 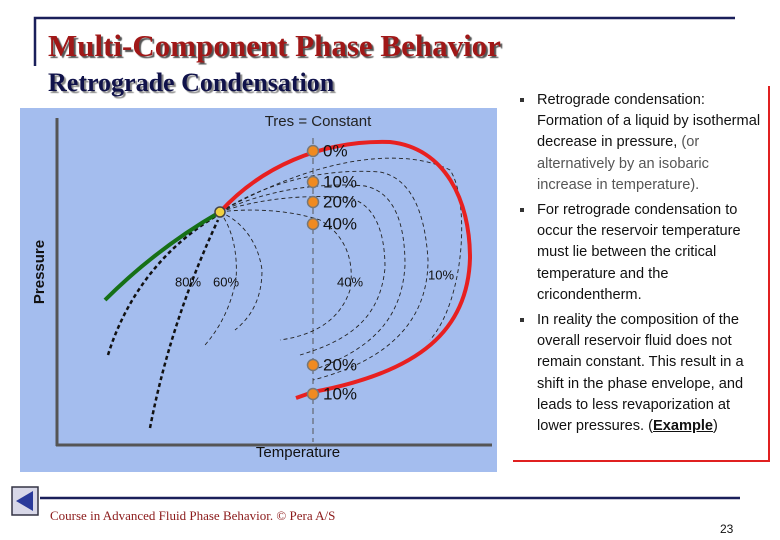 I want to click on quality-label: 0%, so click(x=335, y=150).